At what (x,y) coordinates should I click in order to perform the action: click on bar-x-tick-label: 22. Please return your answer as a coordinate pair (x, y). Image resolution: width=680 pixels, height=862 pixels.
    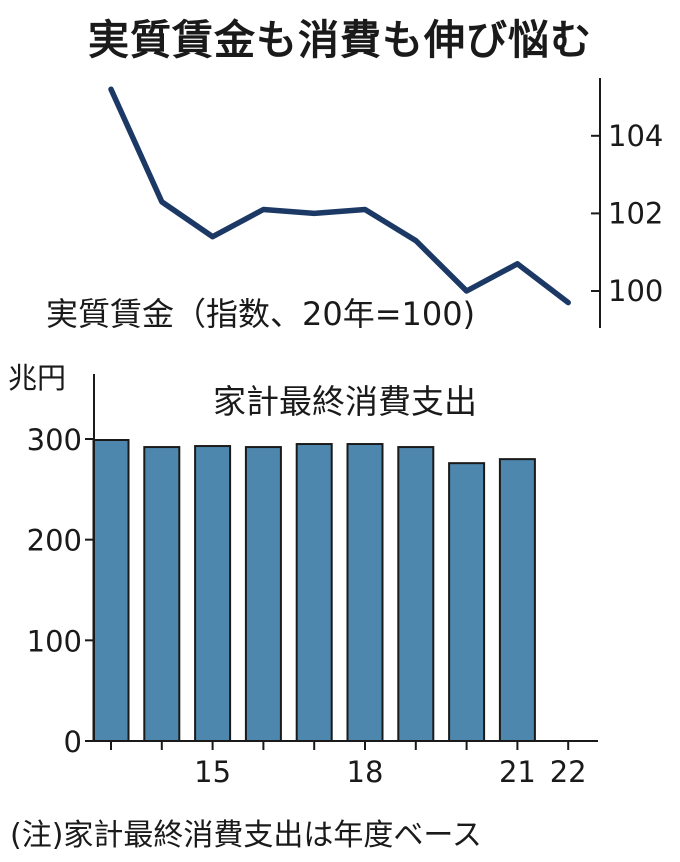
    Looking at the image, I should click on (568, 772).